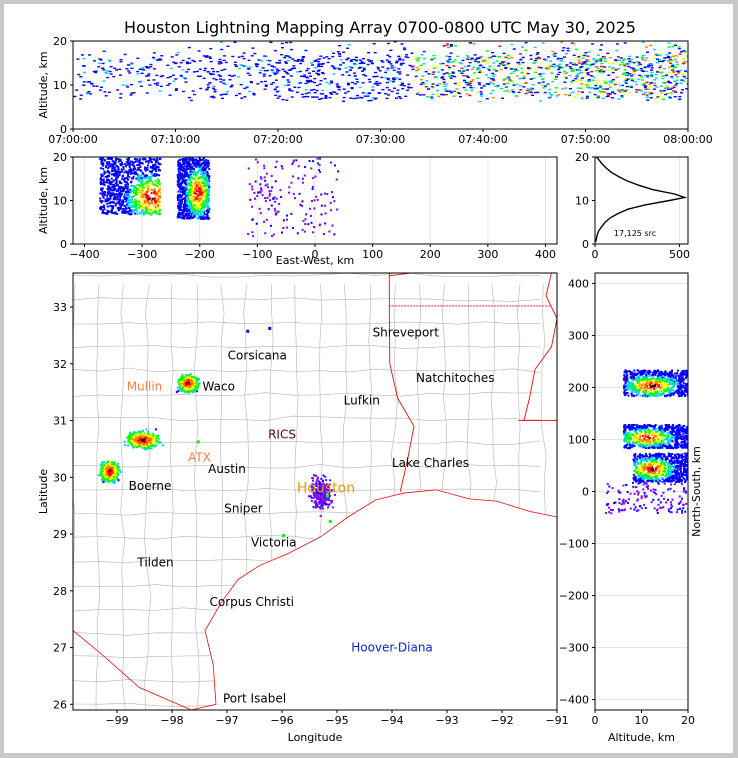  Describe the element at coordinates (679, 254) in the screenshot. I see `x-tick-label: 500` at that location.